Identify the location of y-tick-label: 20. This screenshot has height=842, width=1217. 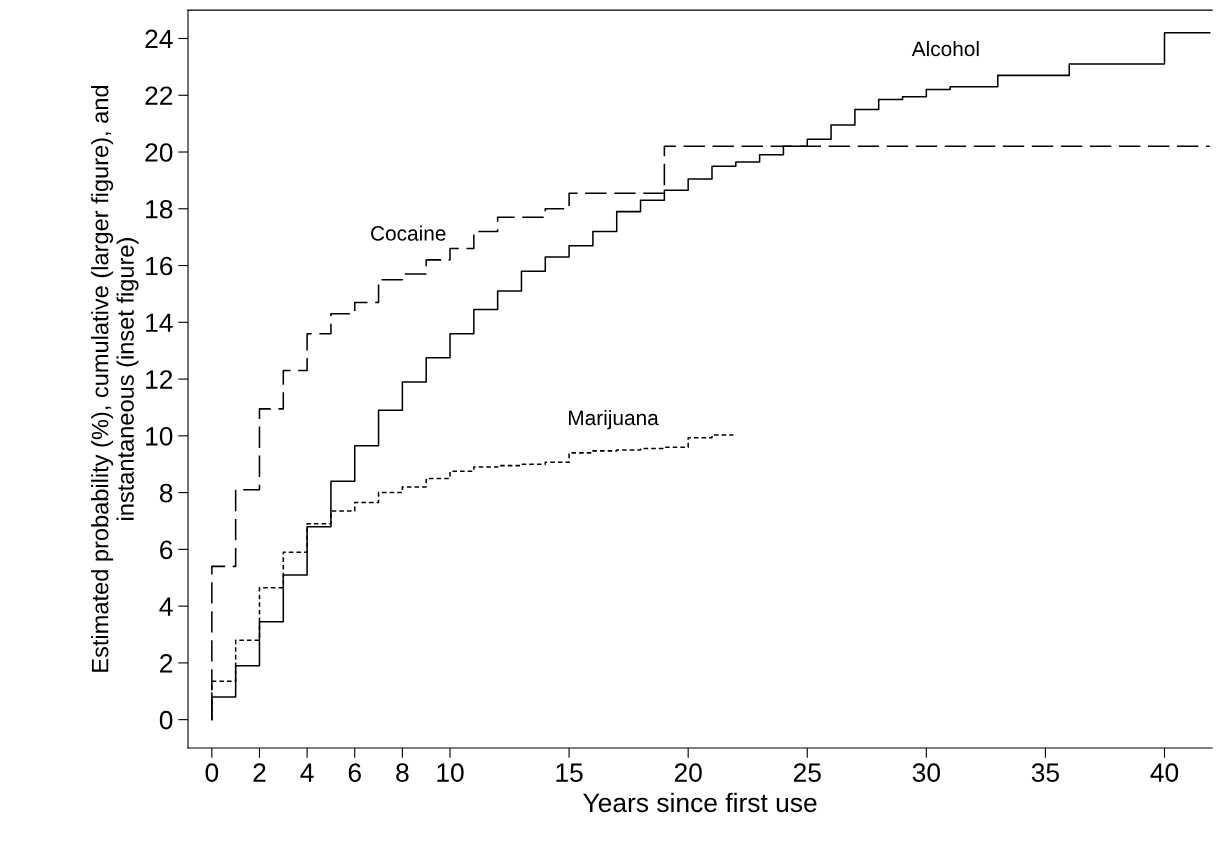
(159, 152).